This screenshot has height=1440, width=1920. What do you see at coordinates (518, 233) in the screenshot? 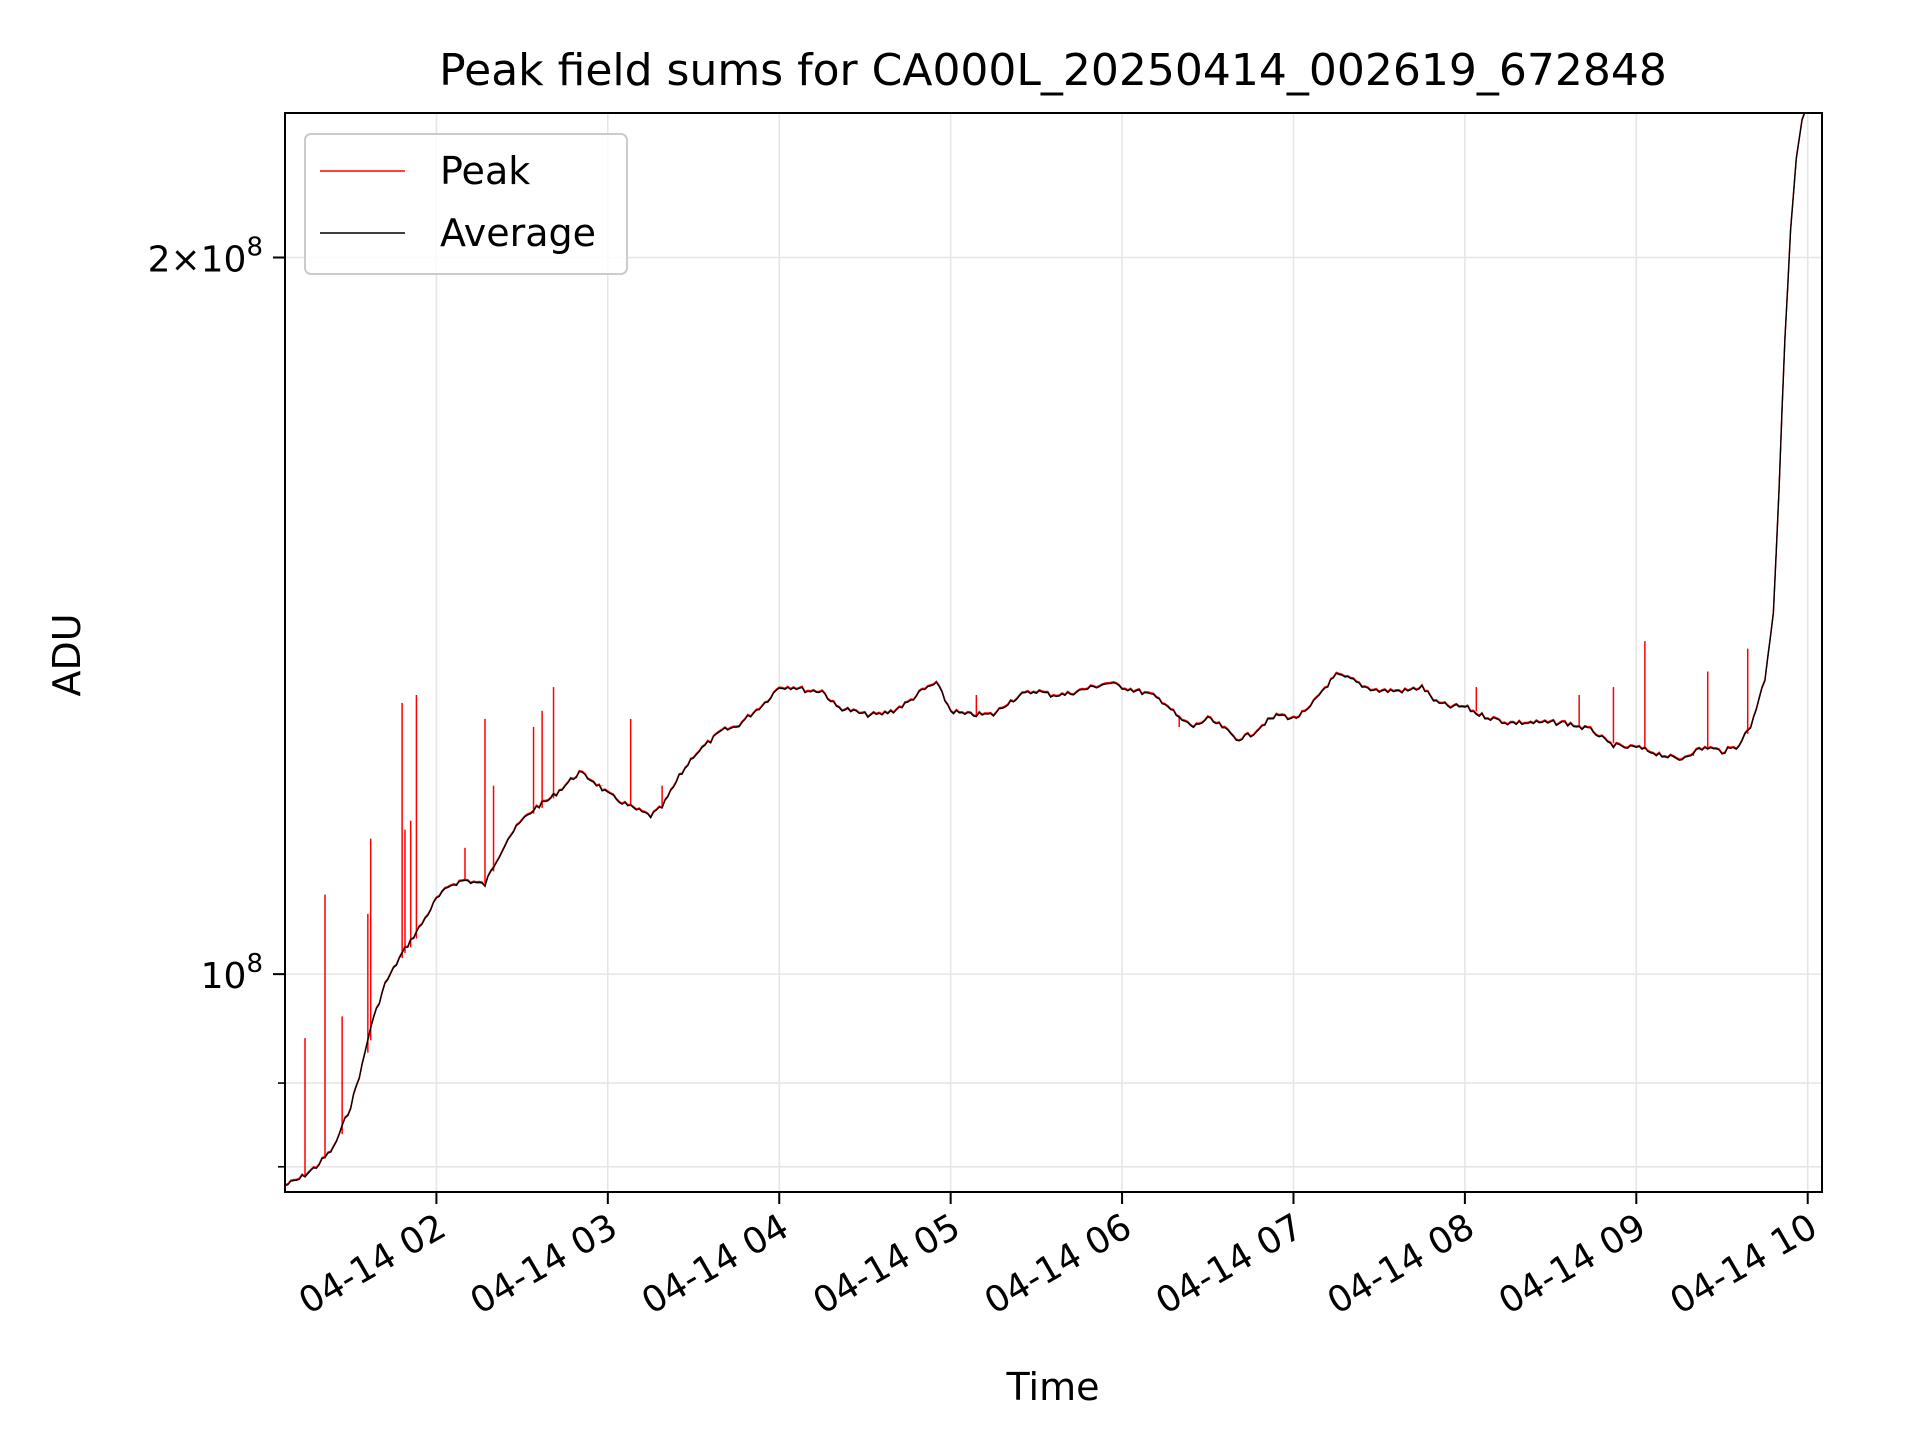
I see `legend-label-average: Average` at bounding box center [518, 233].